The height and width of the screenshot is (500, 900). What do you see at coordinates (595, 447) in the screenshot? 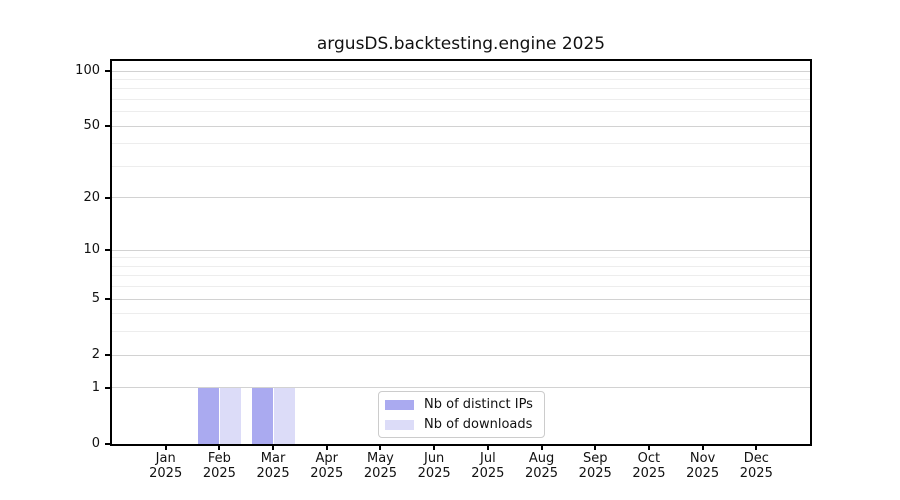
I see `x-tick-sep-2025` at bounding box center [595, 447].